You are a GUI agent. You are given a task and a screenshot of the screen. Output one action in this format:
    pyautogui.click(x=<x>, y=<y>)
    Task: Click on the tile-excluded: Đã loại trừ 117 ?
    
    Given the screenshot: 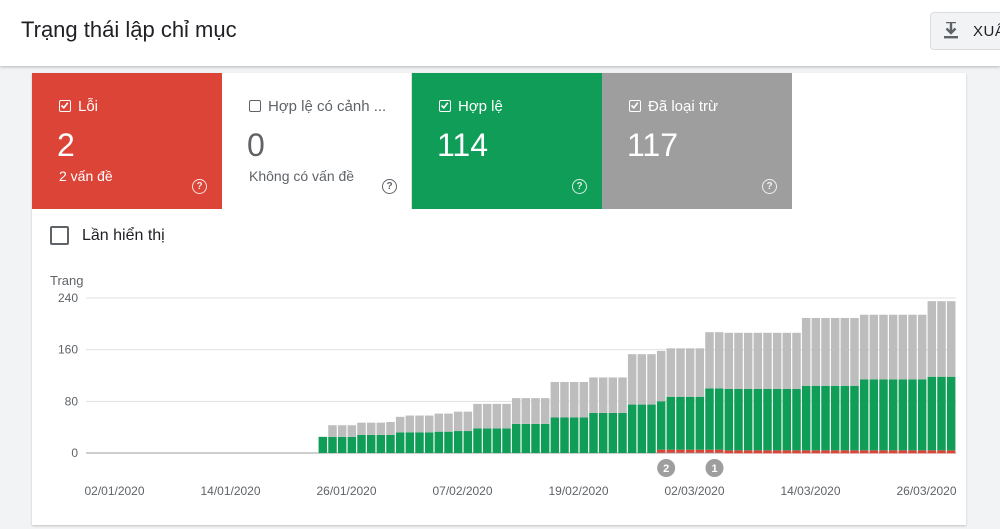 What is the action you would take?
    pyautogui.click(x=697, y=141)
    